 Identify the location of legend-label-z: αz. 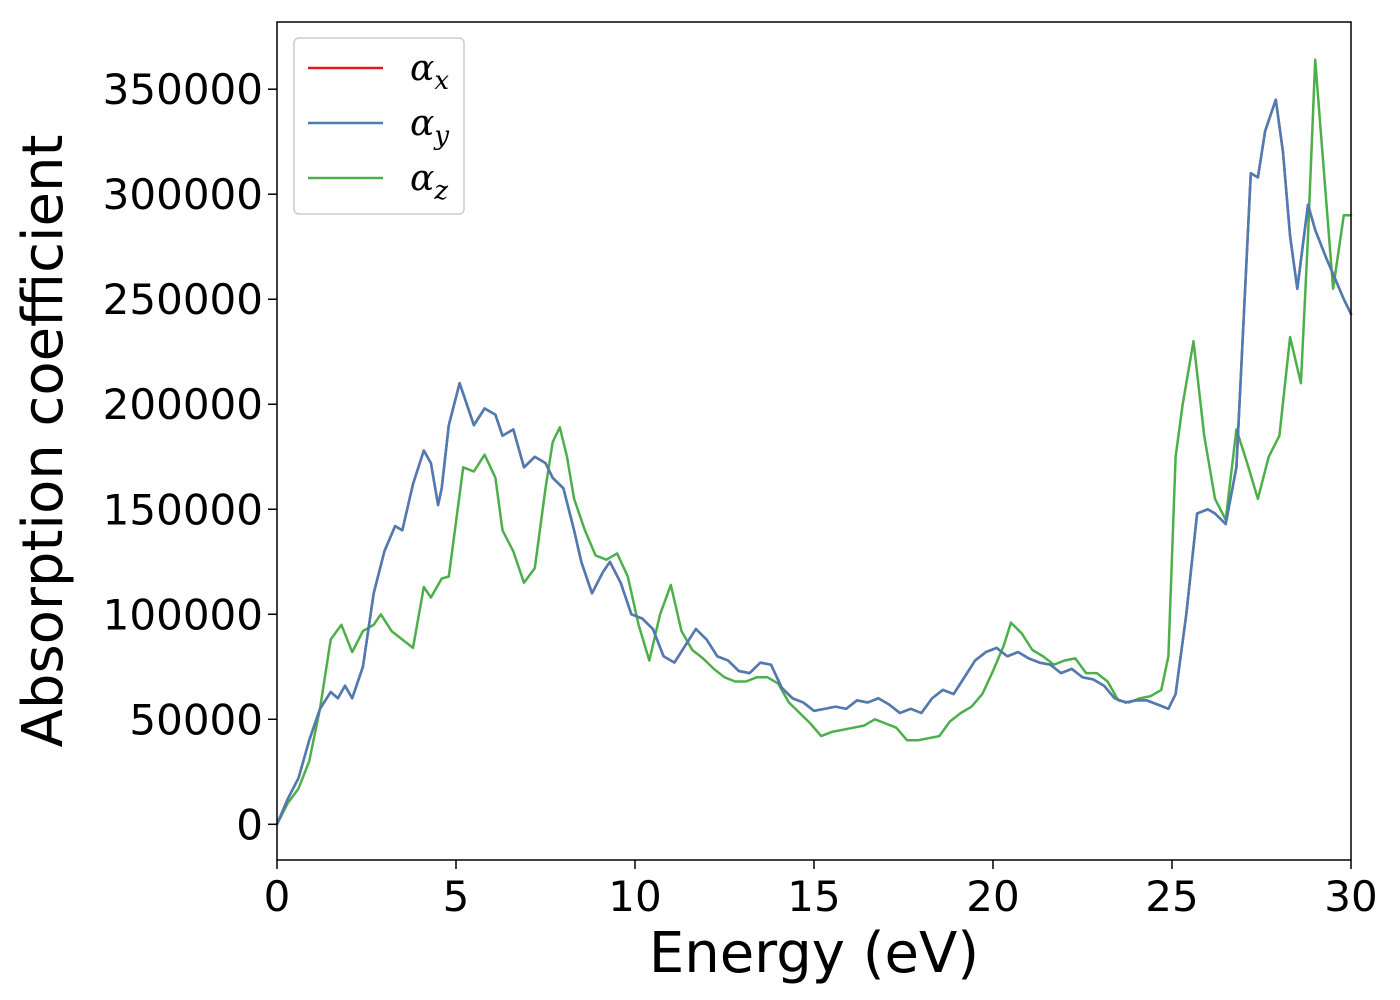
(429, 182).